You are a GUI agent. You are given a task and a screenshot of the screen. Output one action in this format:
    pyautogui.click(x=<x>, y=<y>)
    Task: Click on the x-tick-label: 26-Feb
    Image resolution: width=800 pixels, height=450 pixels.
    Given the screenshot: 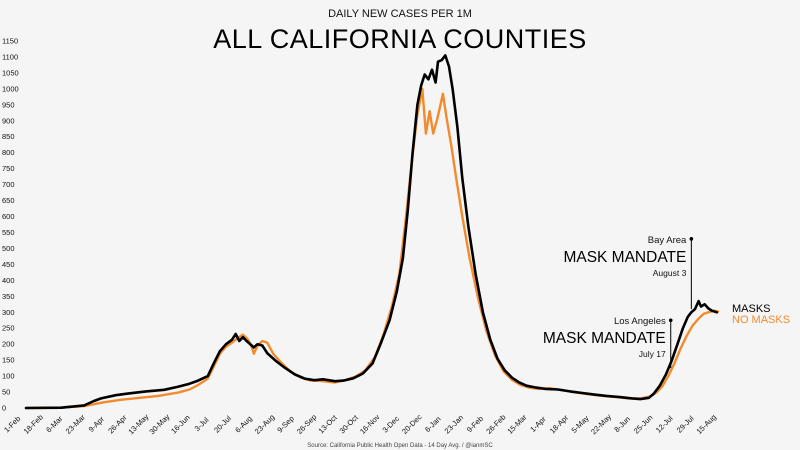 What is the action you would take?
    pyautogui.click(x=495, y=424)
    